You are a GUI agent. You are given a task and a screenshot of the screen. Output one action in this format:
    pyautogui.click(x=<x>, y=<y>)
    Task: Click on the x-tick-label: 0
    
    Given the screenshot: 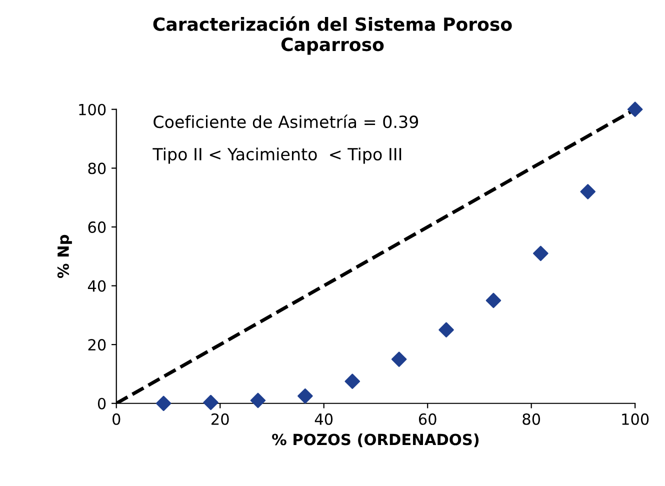 What is the action you would take?
    pyautogui.click(x=116, y=419)
    